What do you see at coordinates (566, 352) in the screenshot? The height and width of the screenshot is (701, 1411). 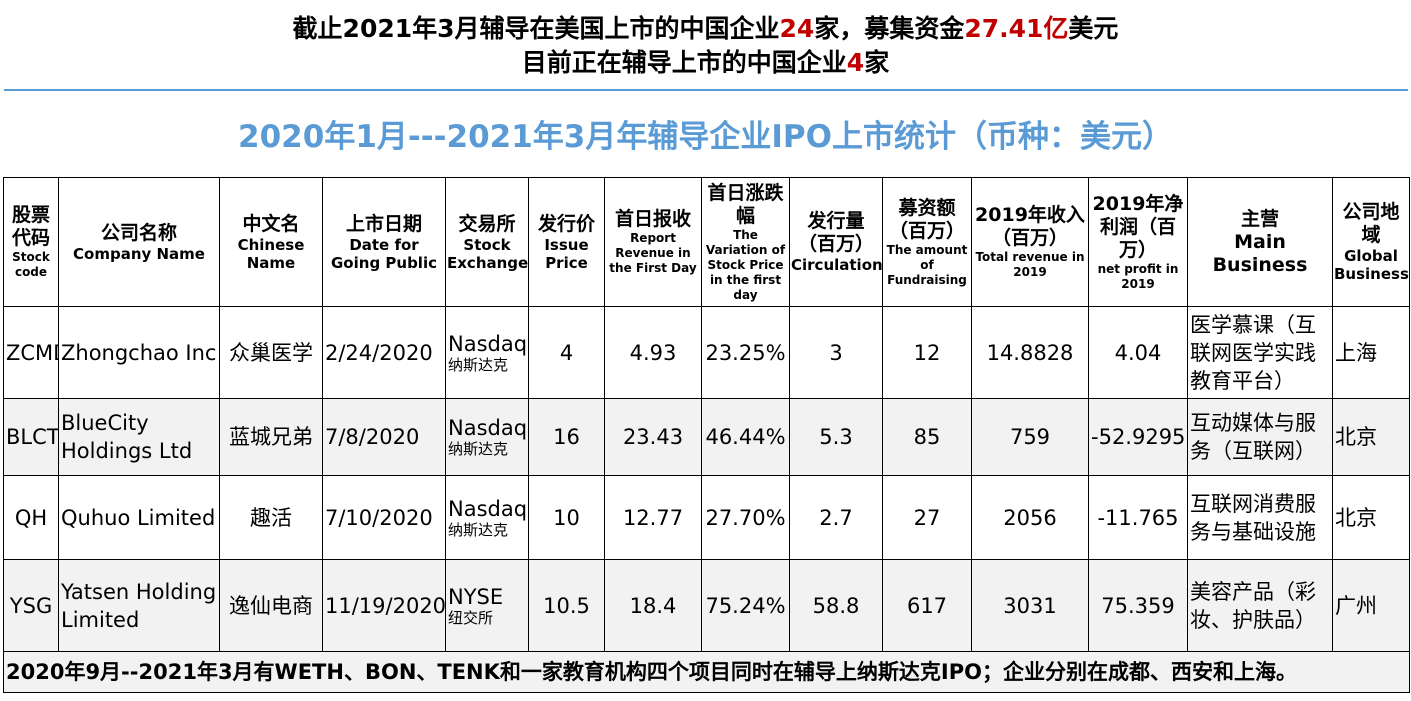 I see `cell-issue-price: 4` at bounding box center [566, 352].